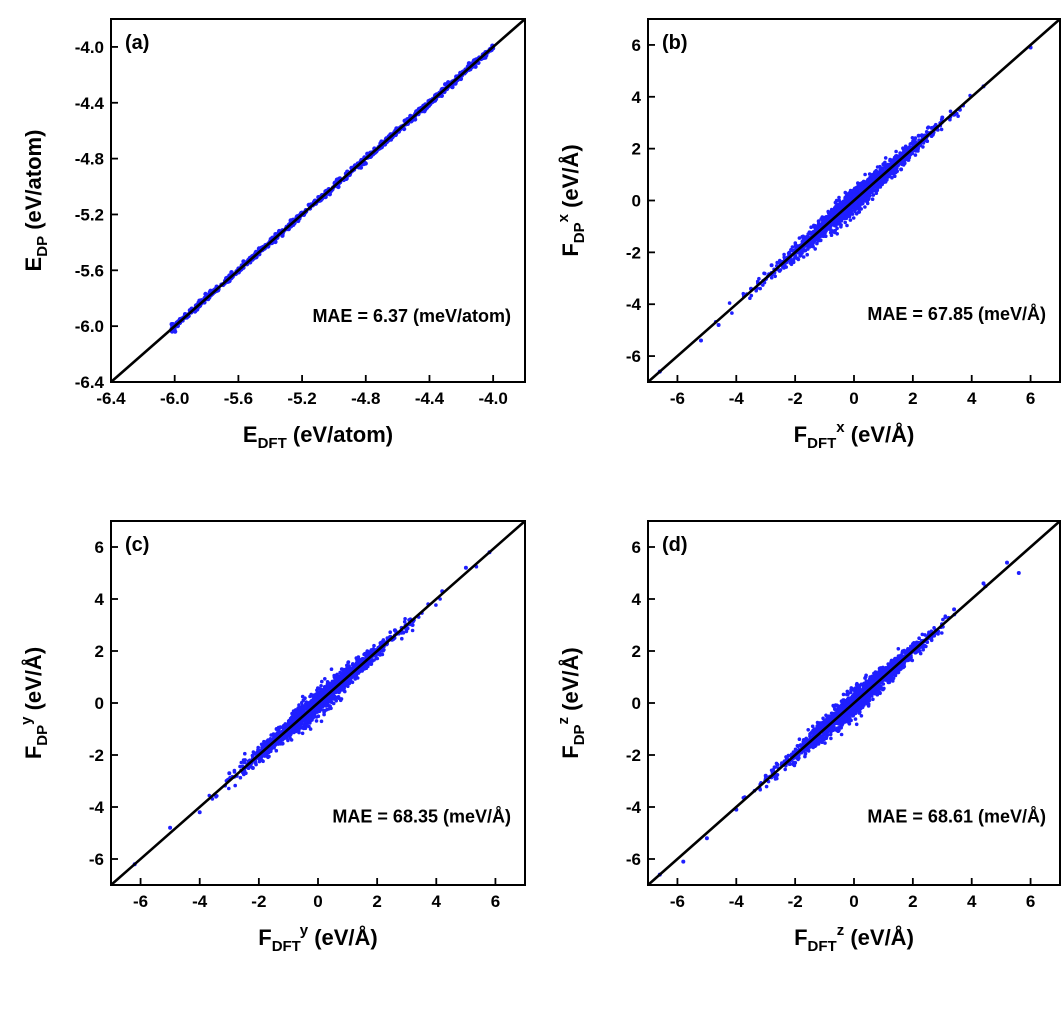 The height and width of the screenshot is (1010, 1062). Describe the element at coordinates (33, 264) in the screenshot. I see `y-axis-label-main: E` at that location.